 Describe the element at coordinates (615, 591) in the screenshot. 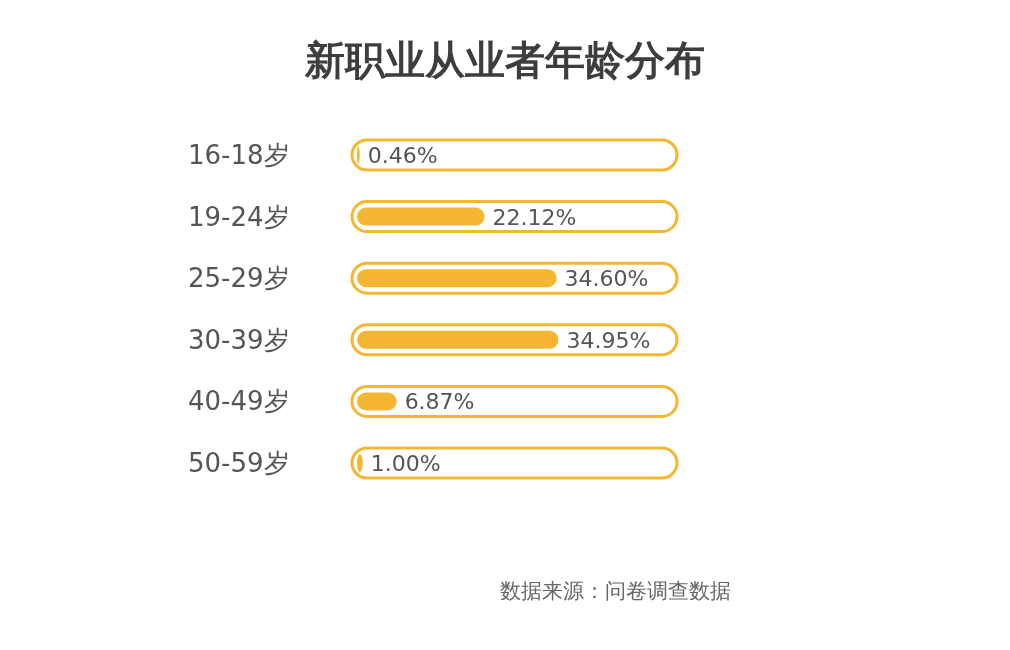

I see `source-note: 数据来源：问卷调查数据` at that location.